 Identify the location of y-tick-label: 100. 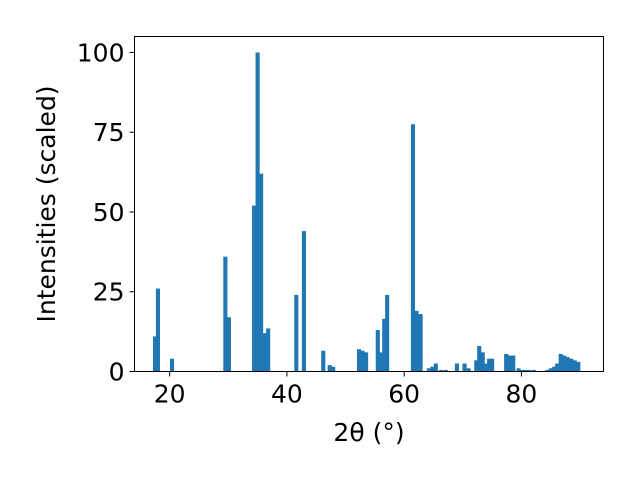
(101, 52).